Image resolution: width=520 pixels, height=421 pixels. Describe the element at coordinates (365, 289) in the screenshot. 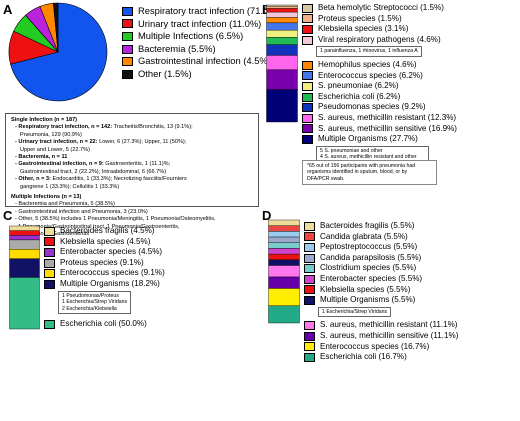

I see `legend-label: Klebsiella species (5.5%)` at that location.